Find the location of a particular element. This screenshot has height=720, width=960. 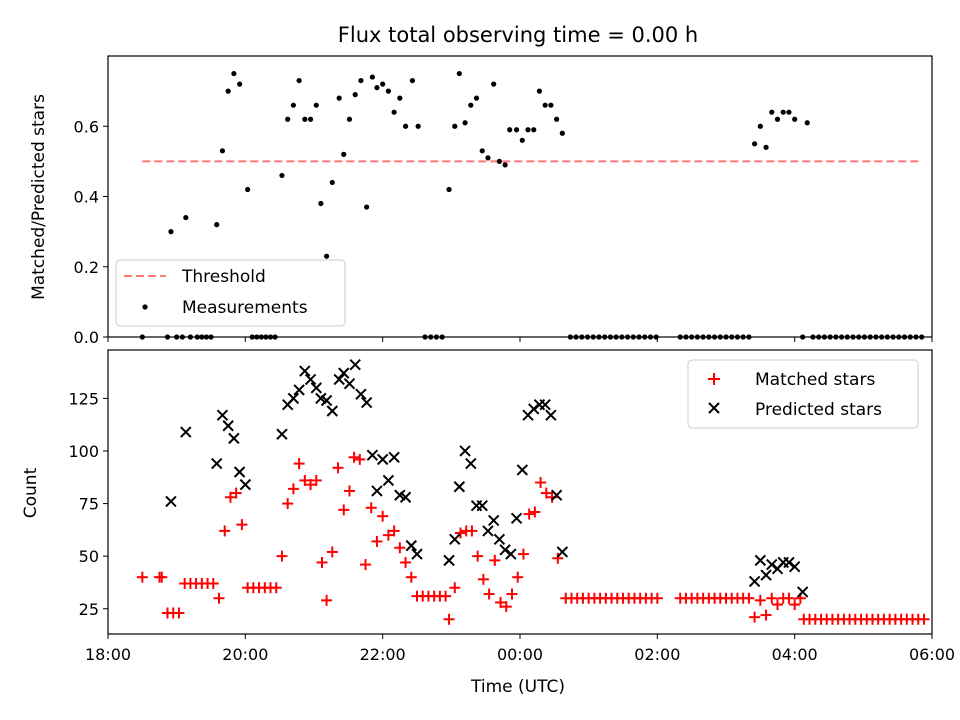

x-tick-label: 18:00 is located at coordinates (108, 654).